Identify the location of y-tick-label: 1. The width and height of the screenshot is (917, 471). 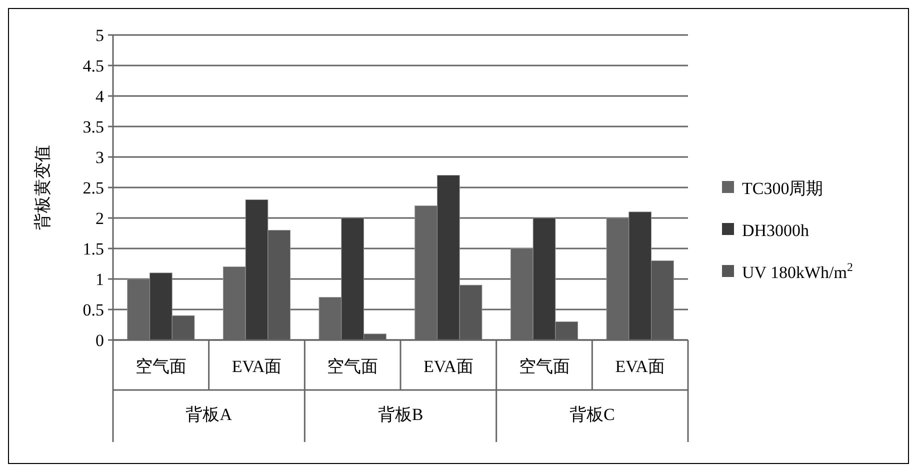
(100, 279).